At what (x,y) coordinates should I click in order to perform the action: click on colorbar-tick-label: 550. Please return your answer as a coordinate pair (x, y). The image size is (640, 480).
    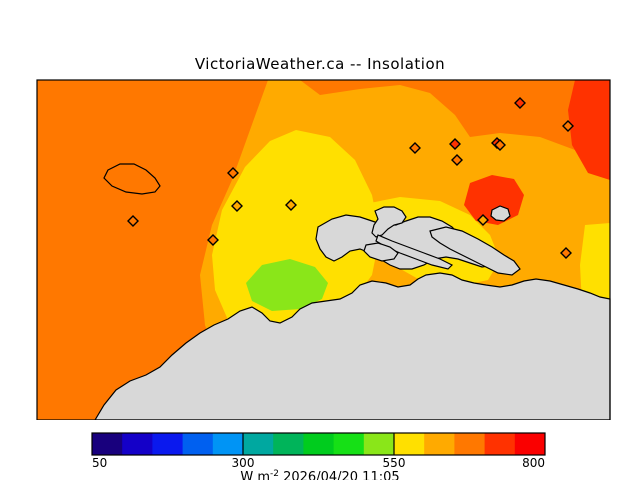
    Looking at the image, I should click on (394, 463).